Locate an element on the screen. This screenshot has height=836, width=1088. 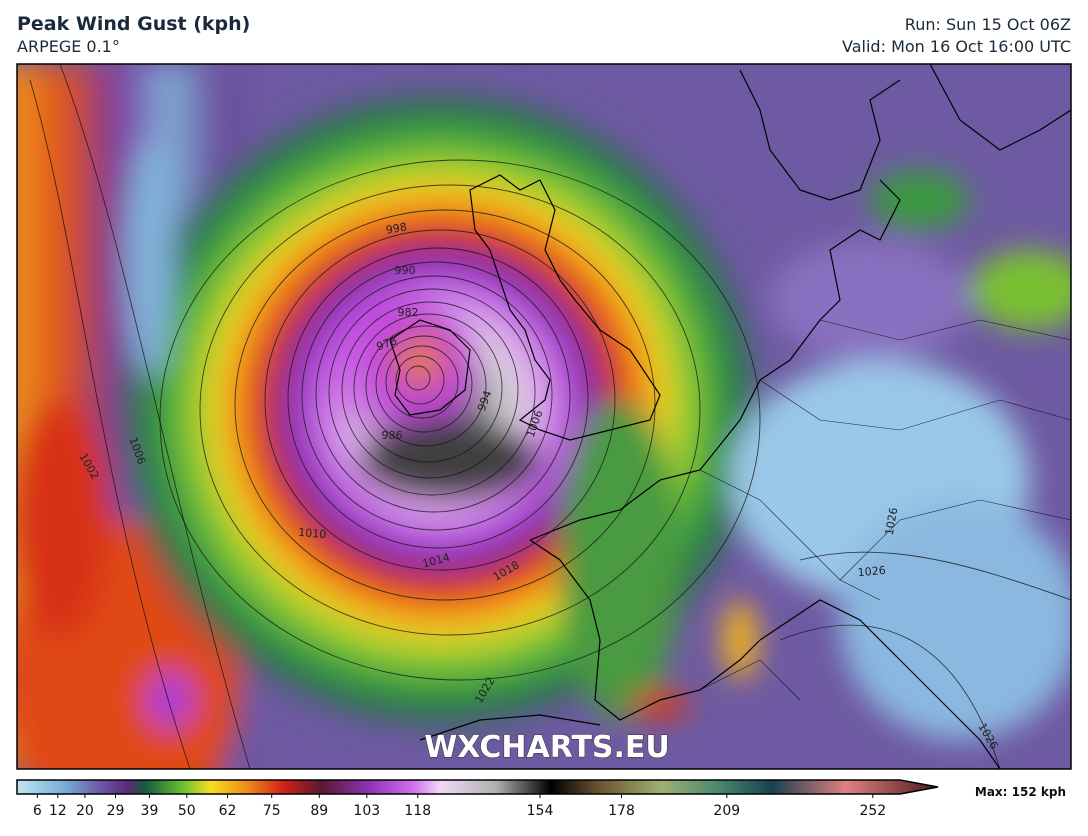
valid-time: Valid: Mon 16 Oct 16:00 UTC is located at coordinates (956, 46).